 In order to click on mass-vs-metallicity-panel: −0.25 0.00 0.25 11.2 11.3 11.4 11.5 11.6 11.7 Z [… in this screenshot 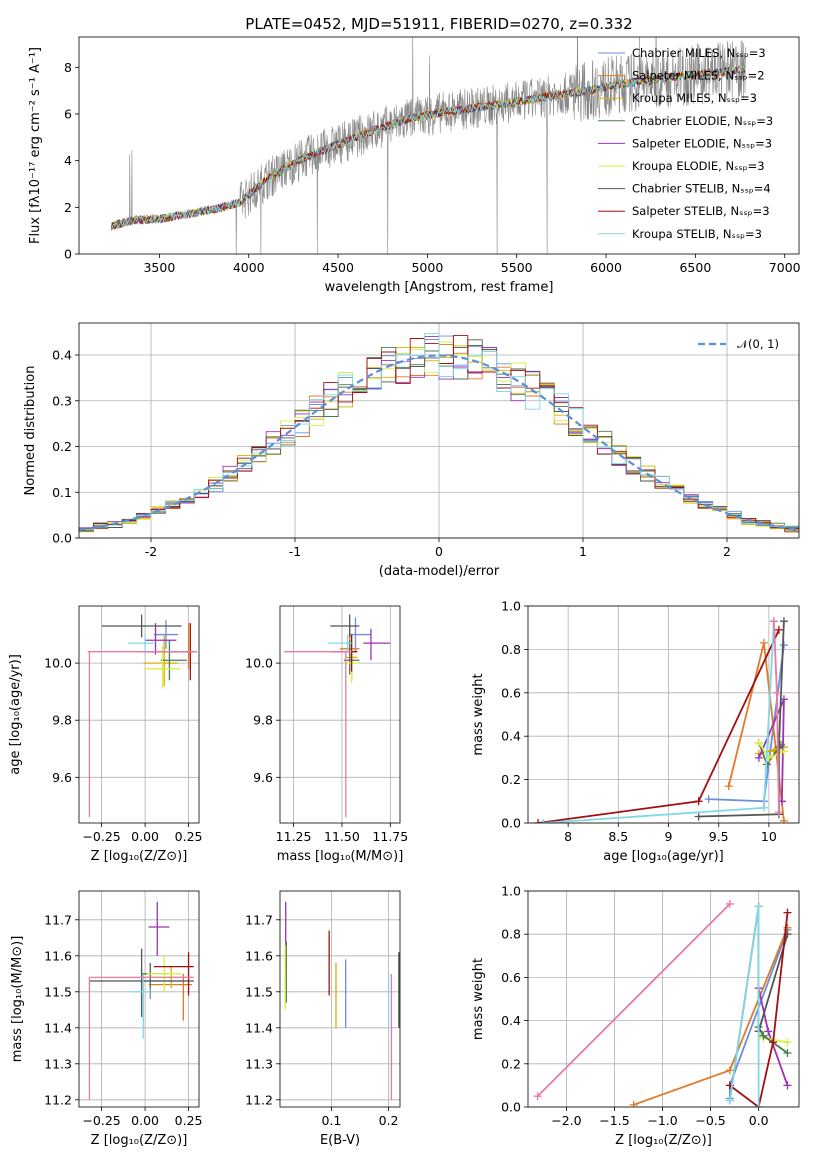, I will do `click(106, 1019)`.